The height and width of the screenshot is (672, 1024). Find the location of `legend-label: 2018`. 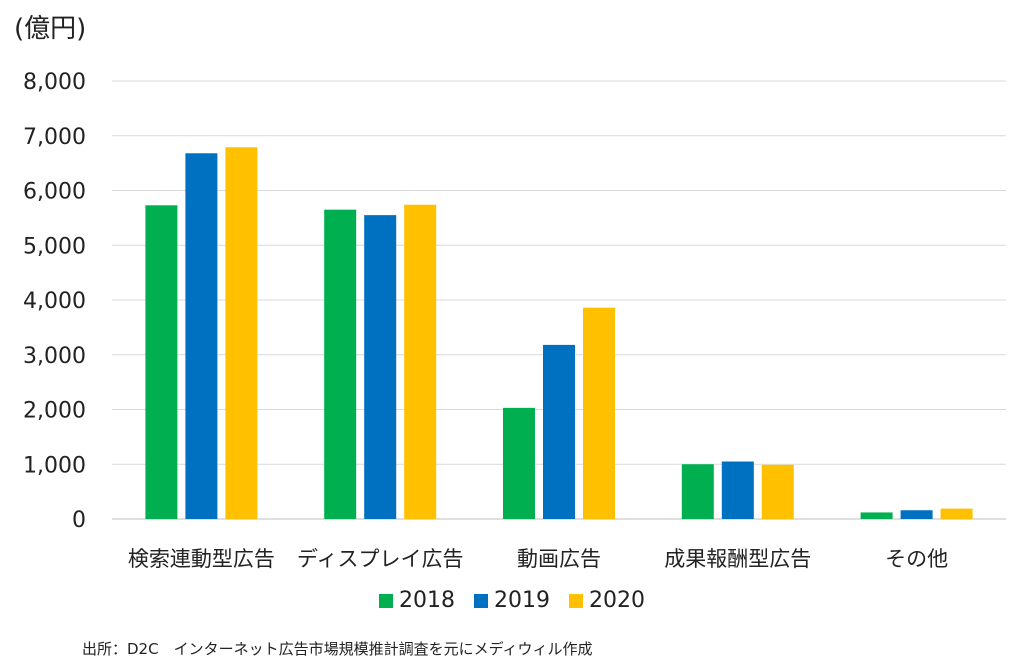

legend-label: 2018 is located at coordinates (427, 600).